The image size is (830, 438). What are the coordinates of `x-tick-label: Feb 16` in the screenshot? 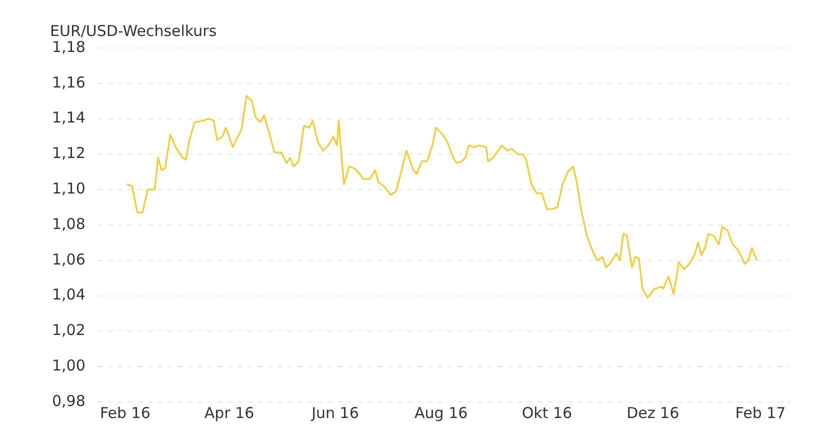 It's located at (125, 413).